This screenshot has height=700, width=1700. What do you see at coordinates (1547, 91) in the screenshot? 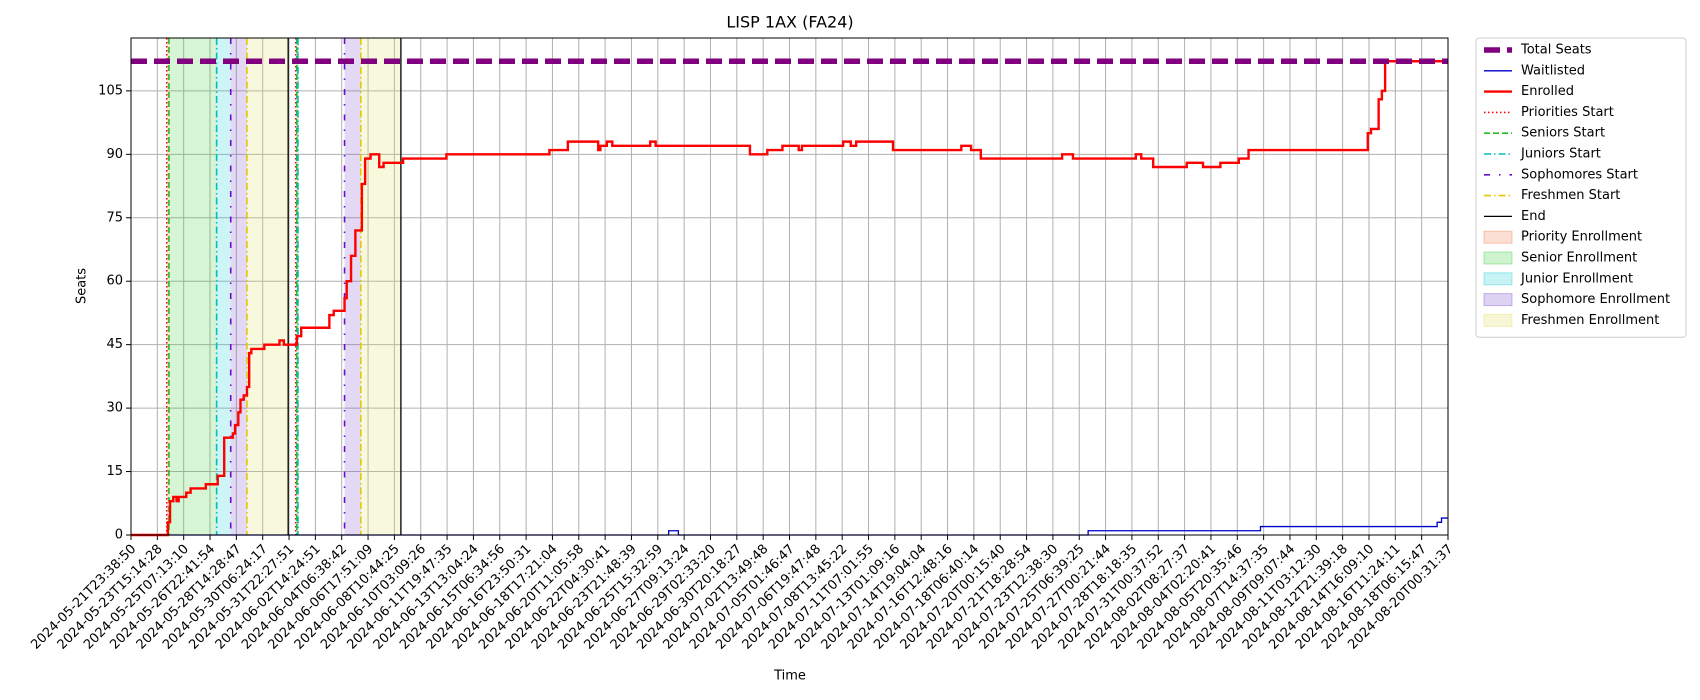
I see `legend-label: Enrolled` at bounding box center [1547, 91].